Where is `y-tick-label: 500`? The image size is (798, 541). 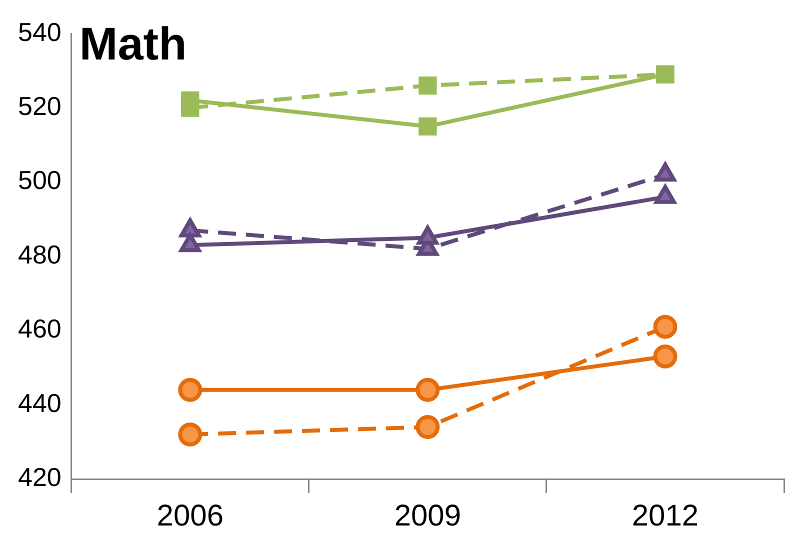
y-tick-label: 500 is located at coordinates (40, 180).